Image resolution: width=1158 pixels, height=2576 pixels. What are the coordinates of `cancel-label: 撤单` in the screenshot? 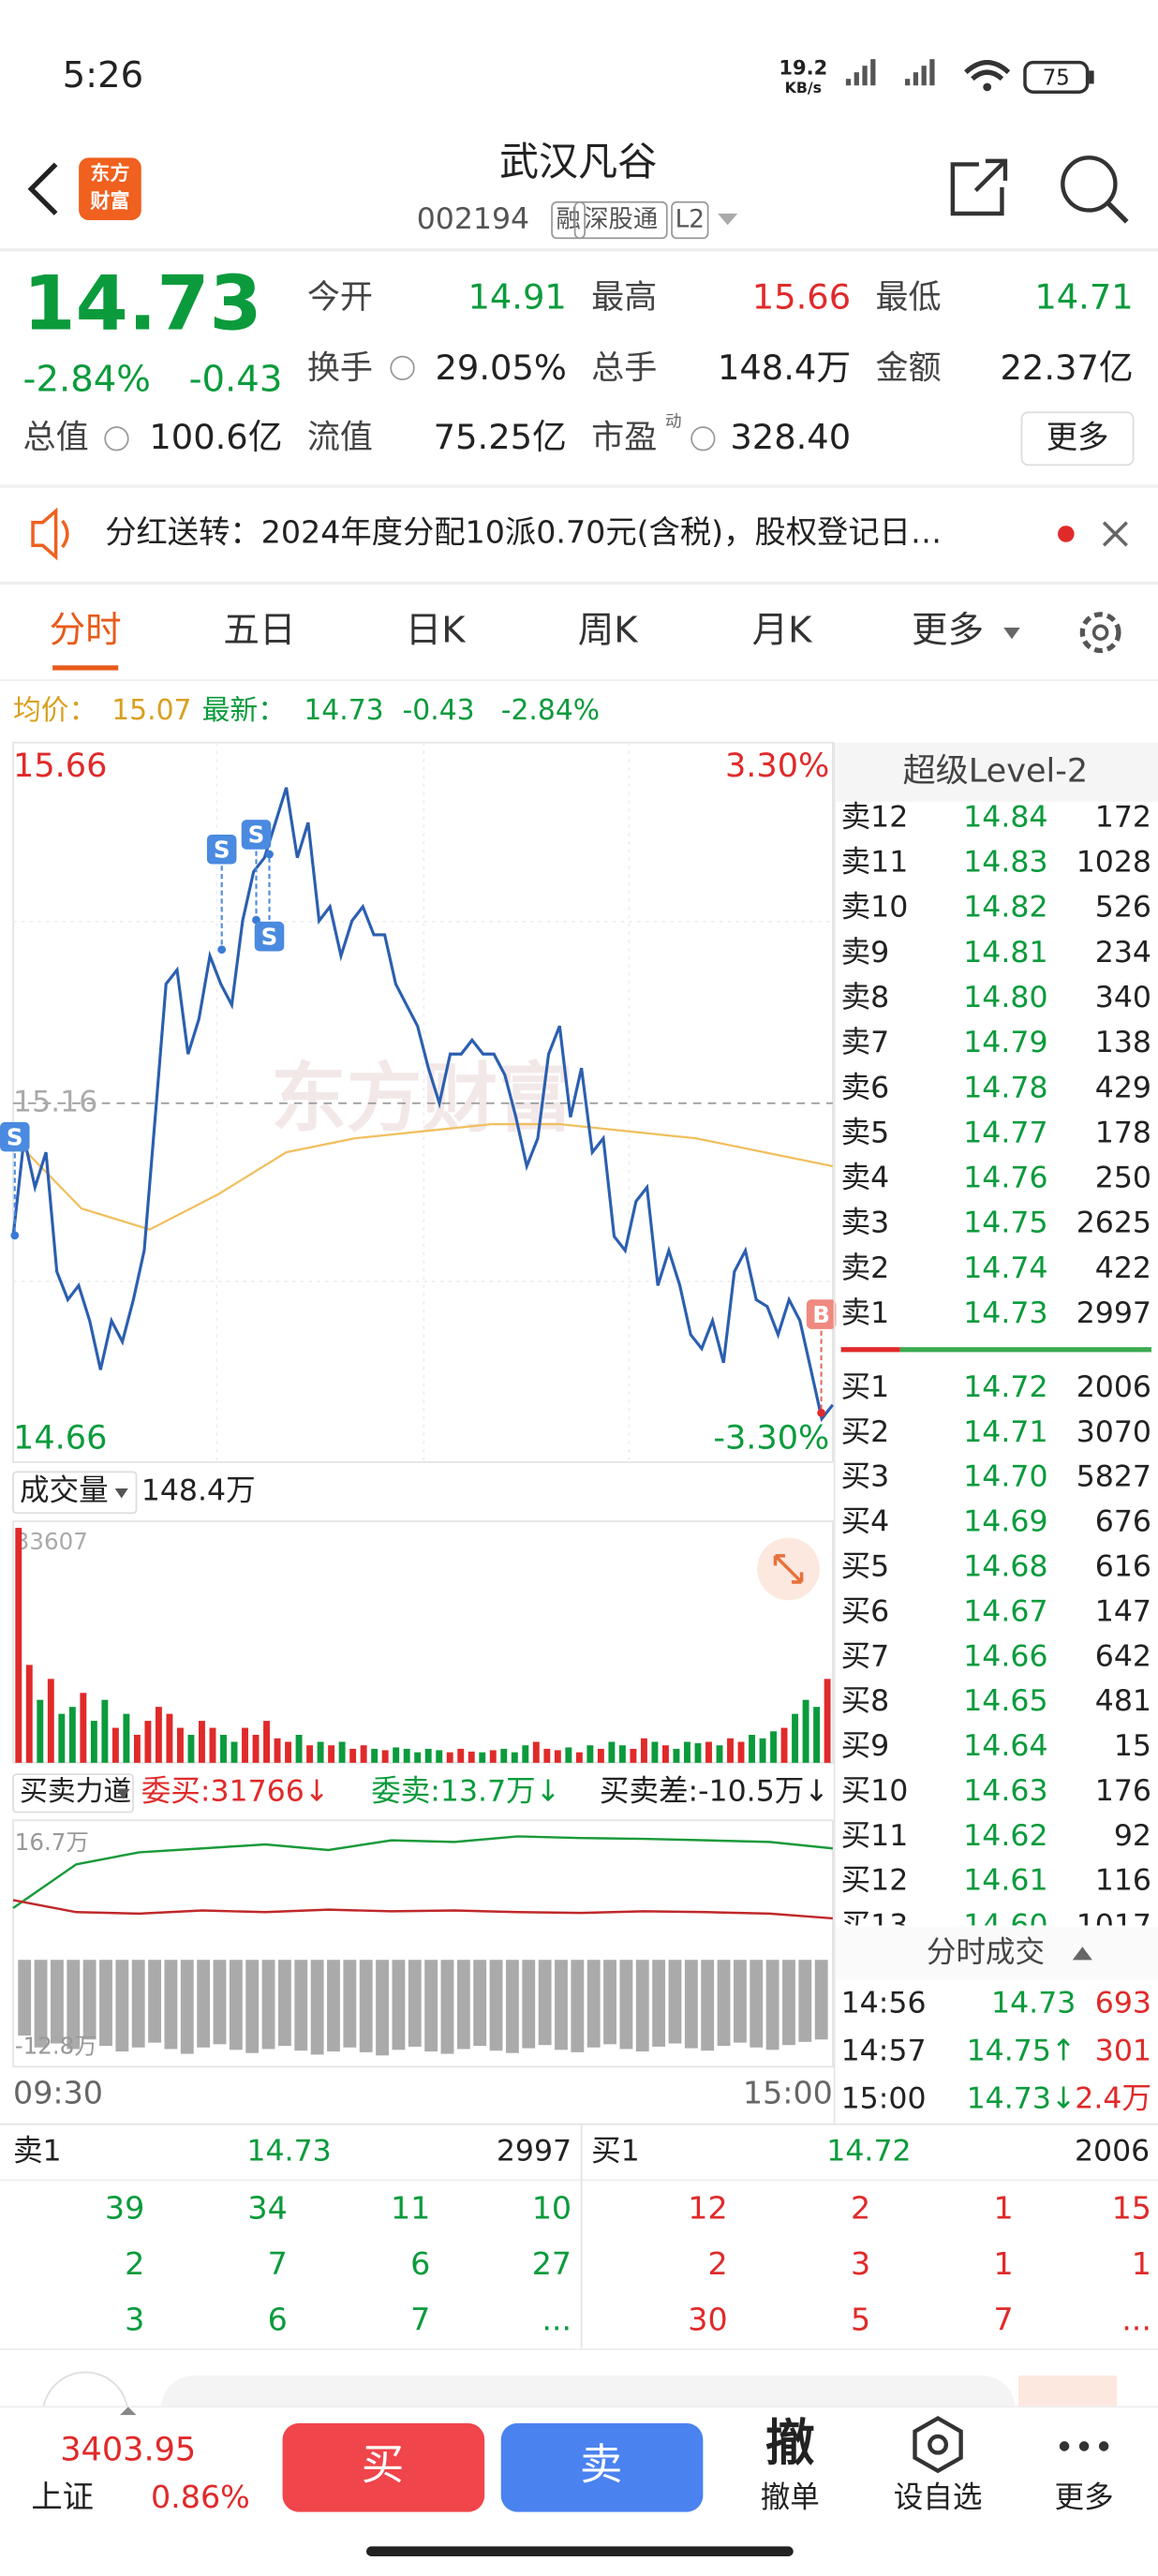 It's located at (791, 2498).